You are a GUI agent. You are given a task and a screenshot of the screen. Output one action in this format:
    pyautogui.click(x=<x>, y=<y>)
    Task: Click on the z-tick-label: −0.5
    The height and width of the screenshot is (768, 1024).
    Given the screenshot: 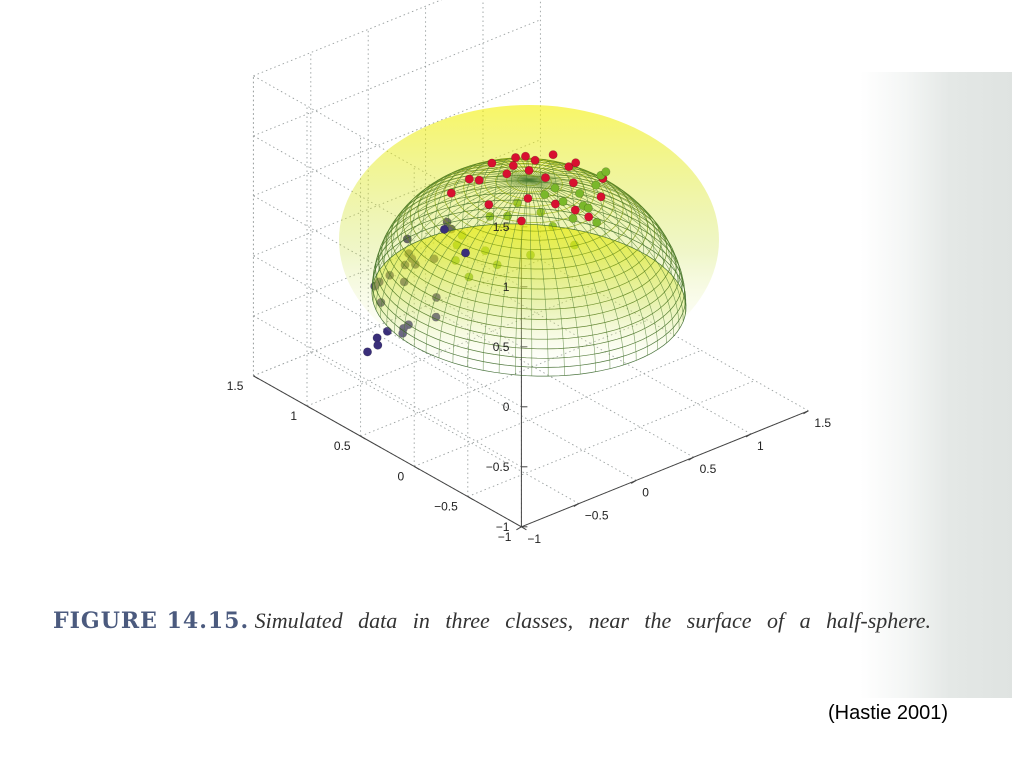 What is the action you would take?
    pyautogui.click(x=498, y=467)
    